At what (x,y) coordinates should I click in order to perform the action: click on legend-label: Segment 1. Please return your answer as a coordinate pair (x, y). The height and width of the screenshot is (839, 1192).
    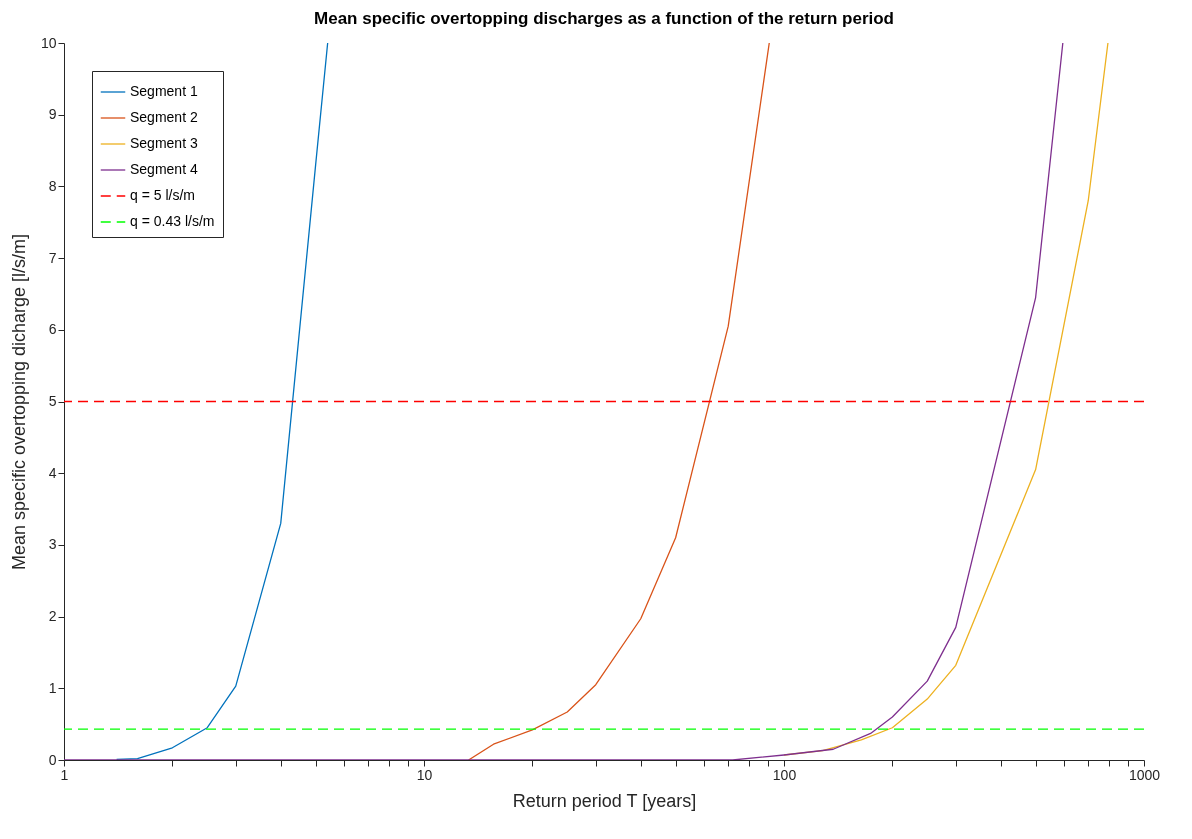
    Looking at the image, I should click on (164, 91).